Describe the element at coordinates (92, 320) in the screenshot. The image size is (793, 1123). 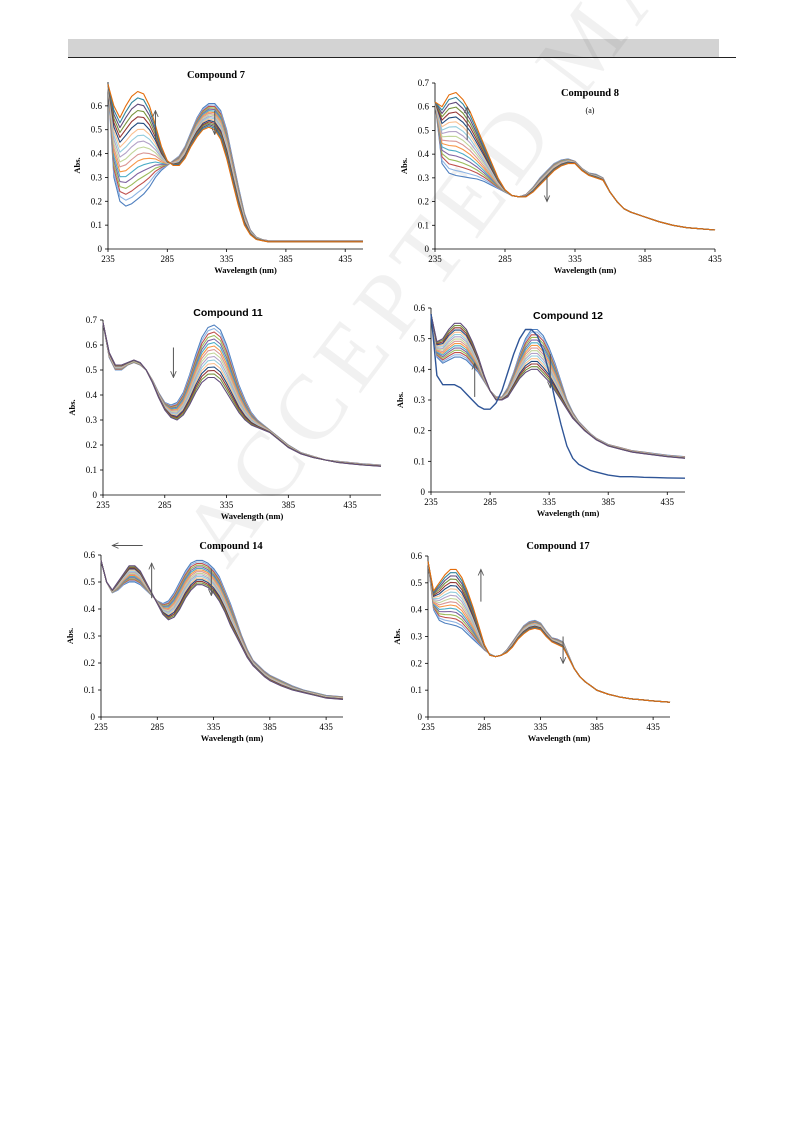
I see `y-tick-label: 0.7` at that location.